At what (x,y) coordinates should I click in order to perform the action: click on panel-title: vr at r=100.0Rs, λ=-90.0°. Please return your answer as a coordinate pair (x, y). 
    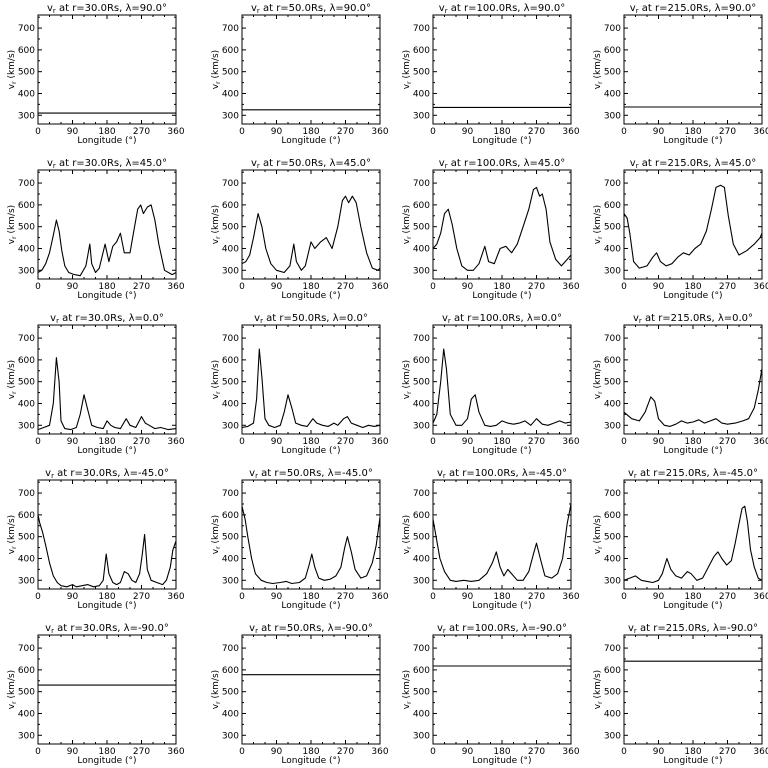
    Looking at the image, I should click on (502, 629).